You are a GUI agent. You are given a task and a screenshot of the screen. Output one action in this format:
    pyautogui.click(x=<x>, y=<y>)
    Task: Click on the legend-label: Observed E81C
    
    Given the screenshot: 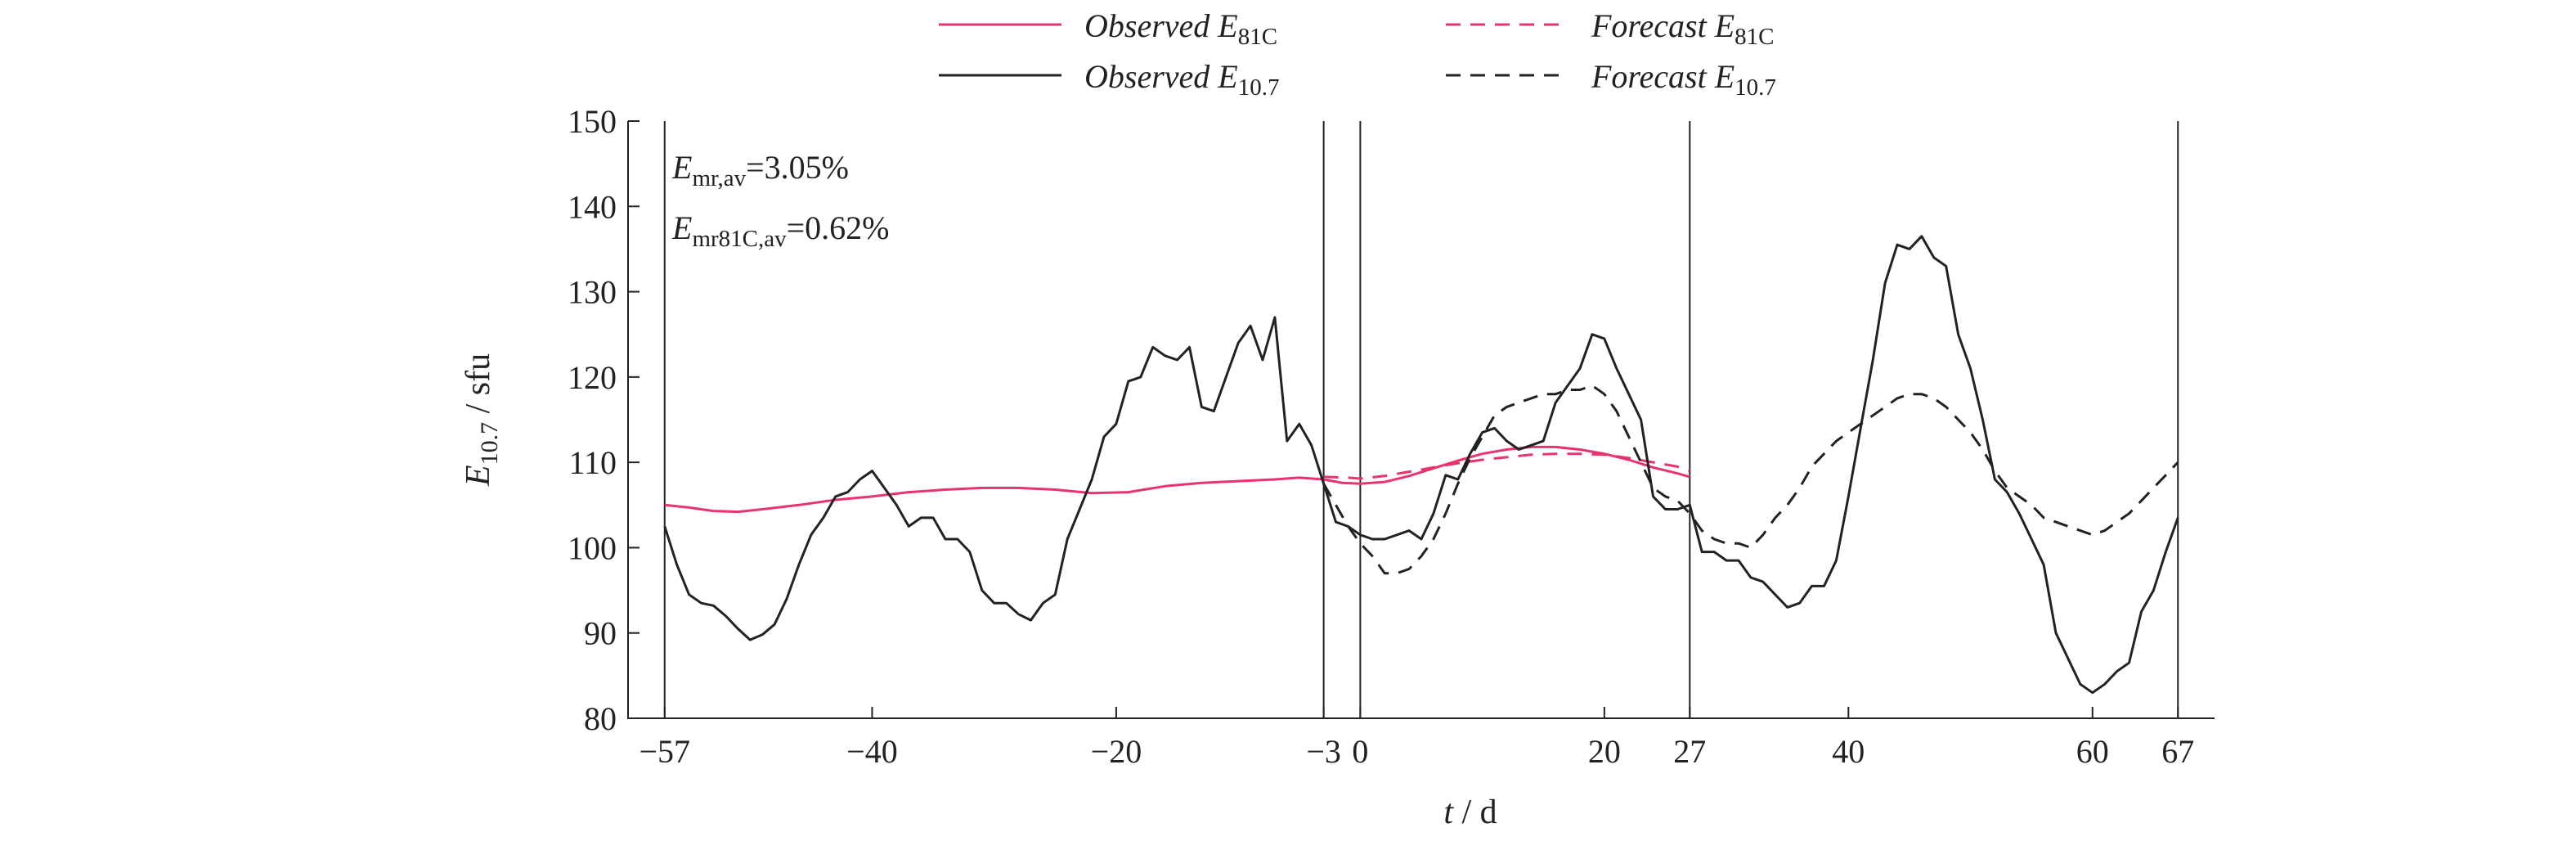 What is the action you would take?
    pyautogui.click(x=1181, y=28)
    